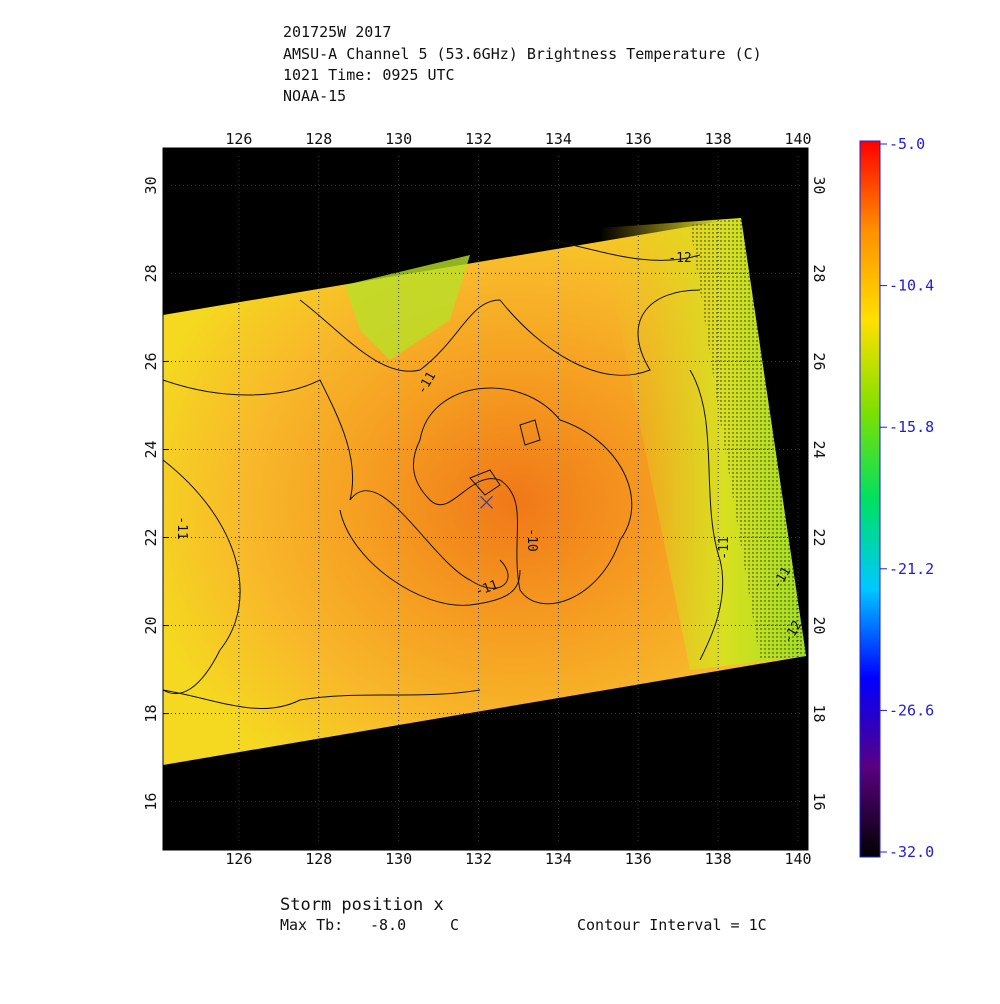  Describe the element at coordinates (911, 852) in the screenshot. I see `colorbar-tick-label: -32.0` at that location.